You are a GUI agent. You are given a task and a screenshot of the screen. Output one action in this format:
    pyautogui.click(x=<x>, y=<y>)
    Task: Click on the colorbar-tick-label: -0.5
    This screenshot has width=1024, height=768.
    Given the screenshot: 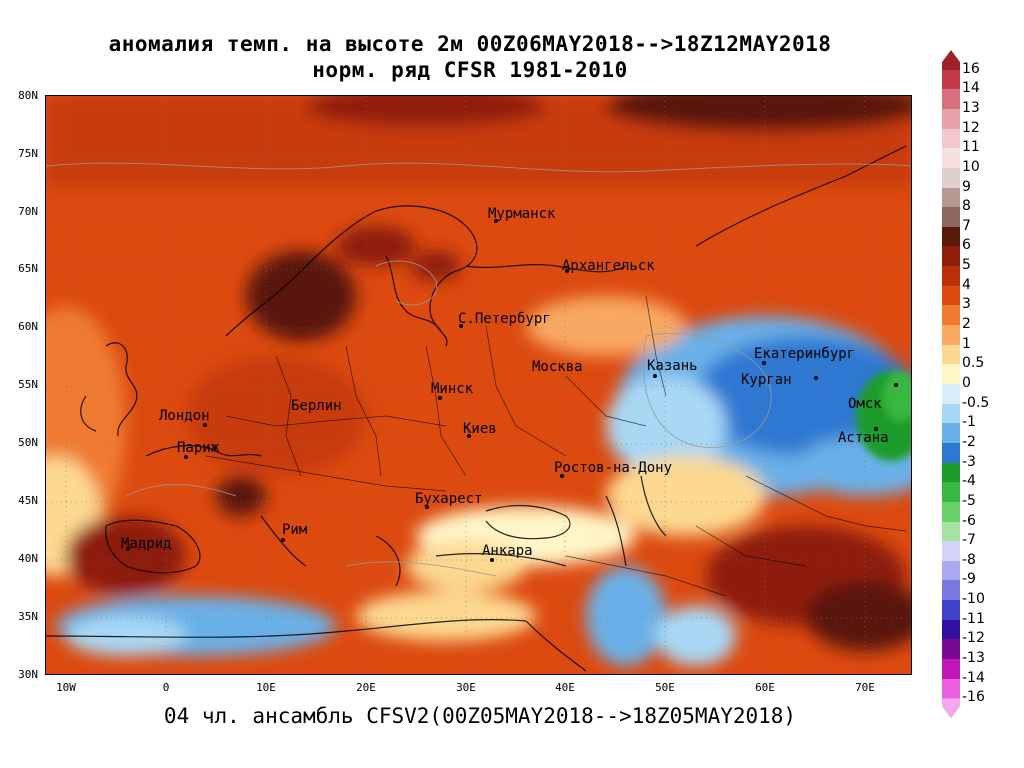 What is the action you would take?
    pyautogui.click(x=976, y=402)
    